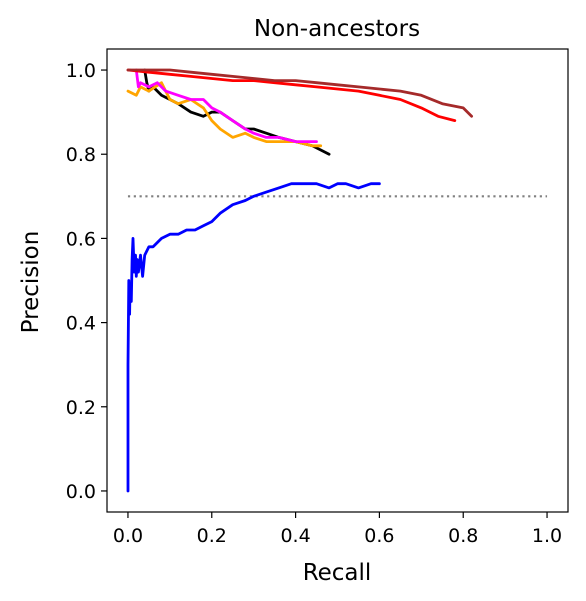  Describe the element at coordinates (81, 324) in the screenshot. I see `y-tick-label: 0.4` at that location.